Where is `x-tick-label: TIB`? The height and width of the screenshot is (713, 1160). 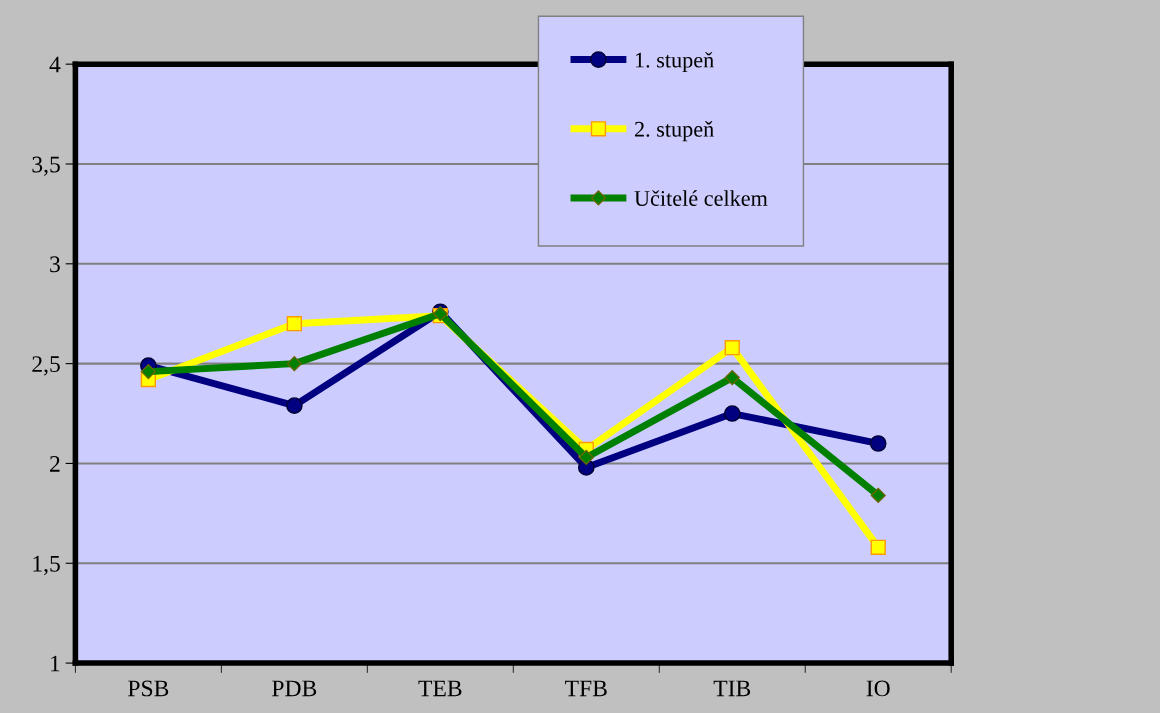
x-tick-label: TIB is located at coordinates (732, 688).